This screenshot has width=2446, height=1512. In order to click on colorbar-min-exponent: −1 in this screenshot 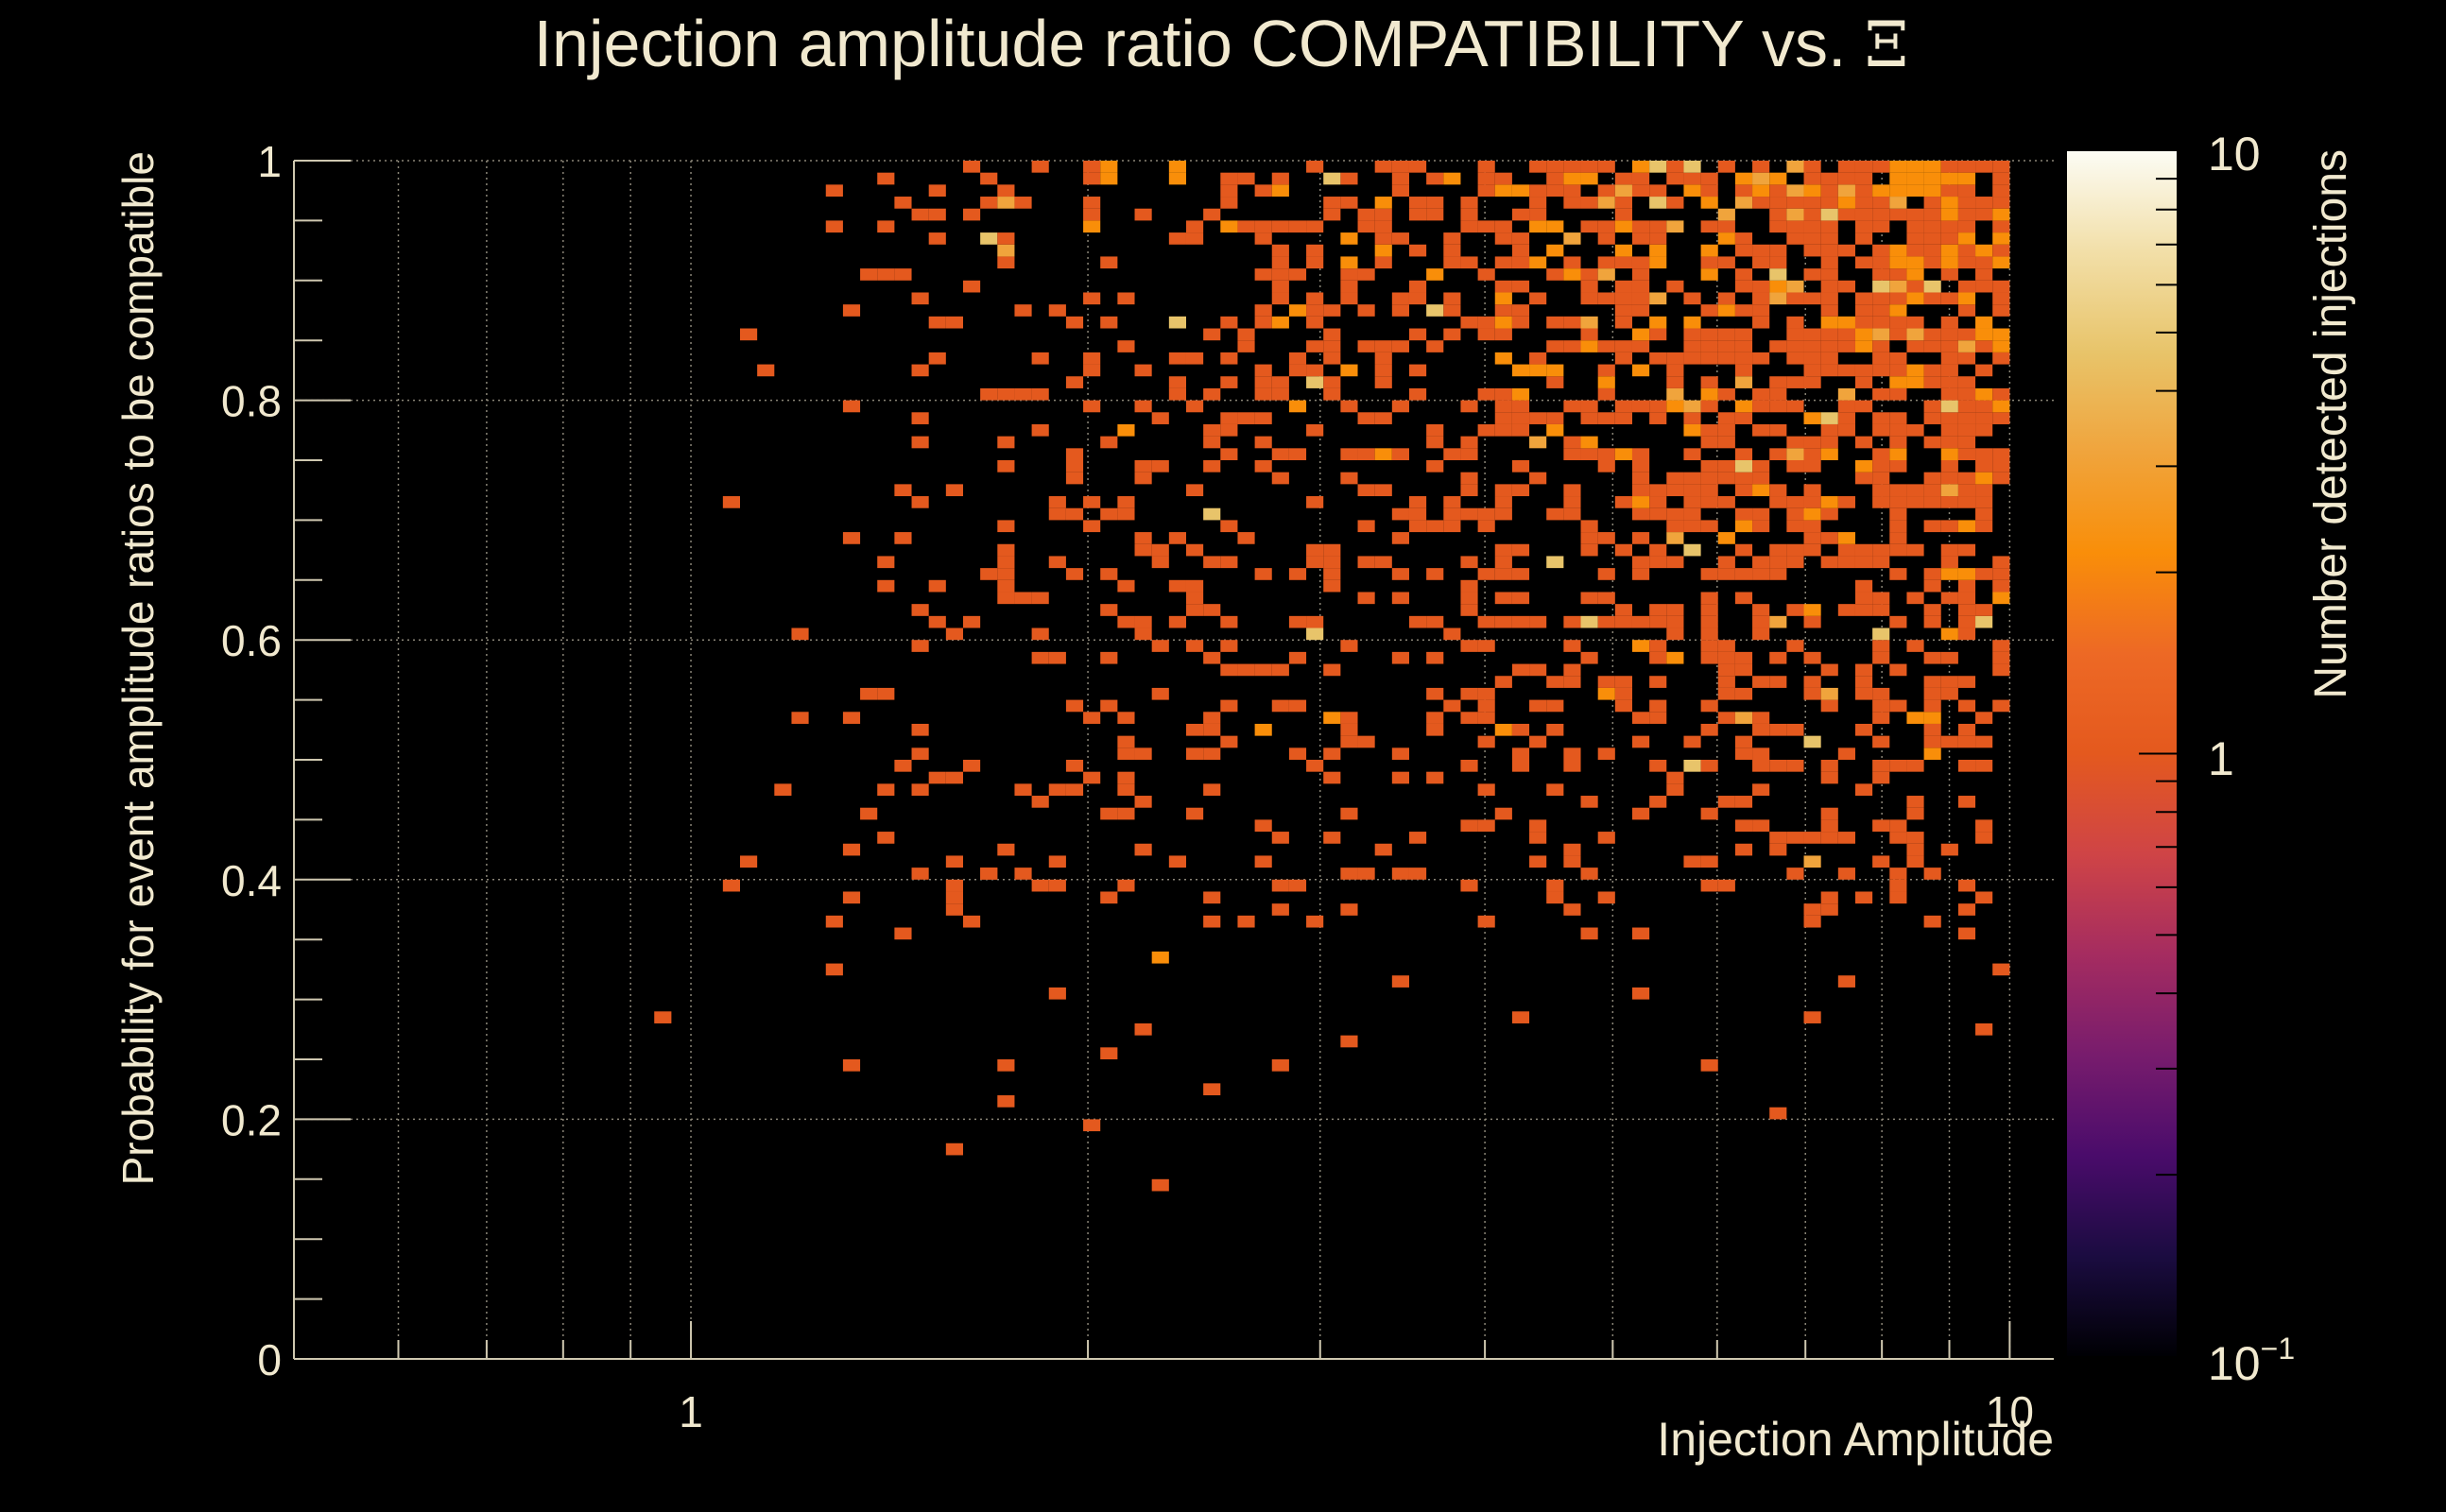, I will do `click(2278, 1349)`.